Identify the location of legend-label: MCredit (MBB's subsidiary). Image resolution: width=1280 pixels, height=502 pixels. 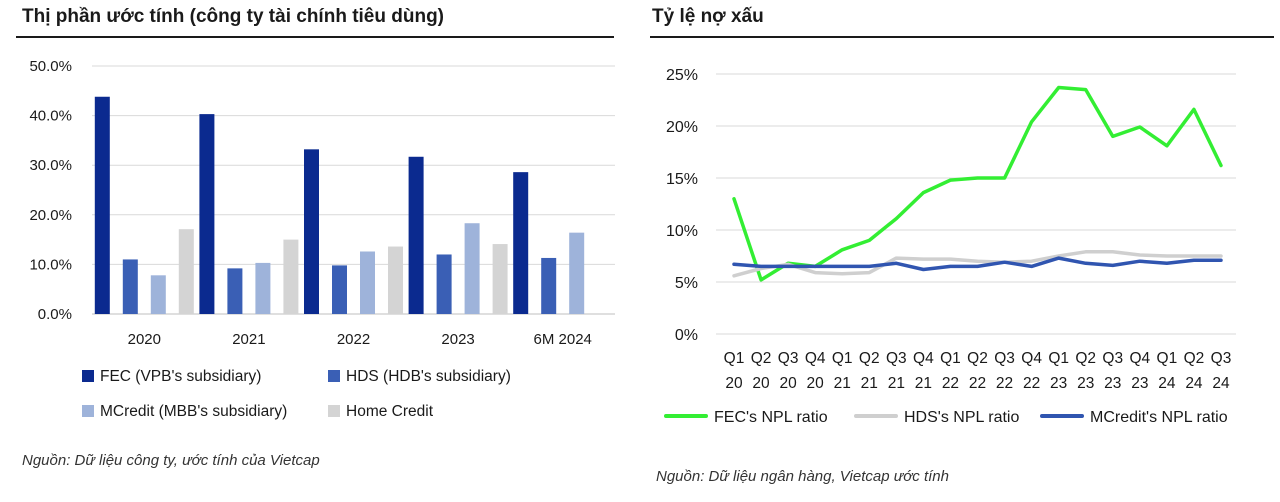
(193, 411).